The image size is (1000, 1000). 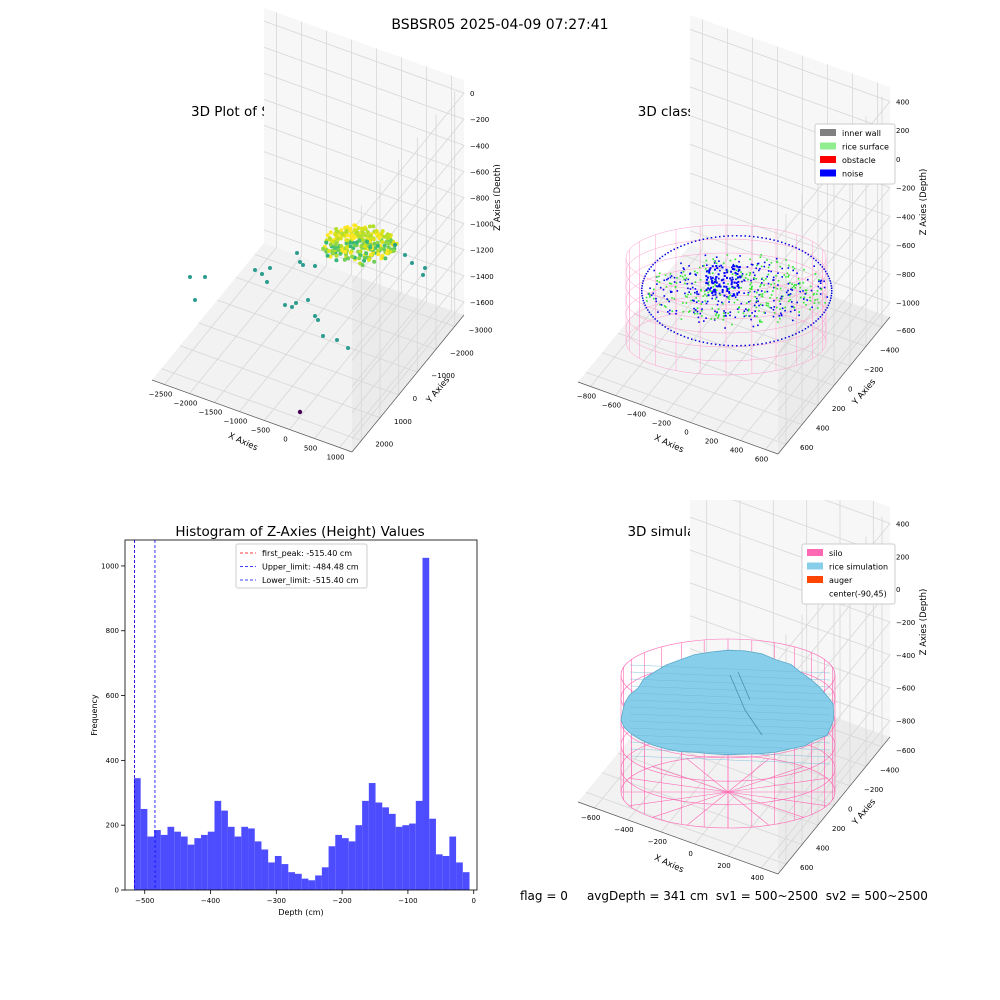 I want to click on p4-x-tick-label: −400, so click(x=623, y=830).